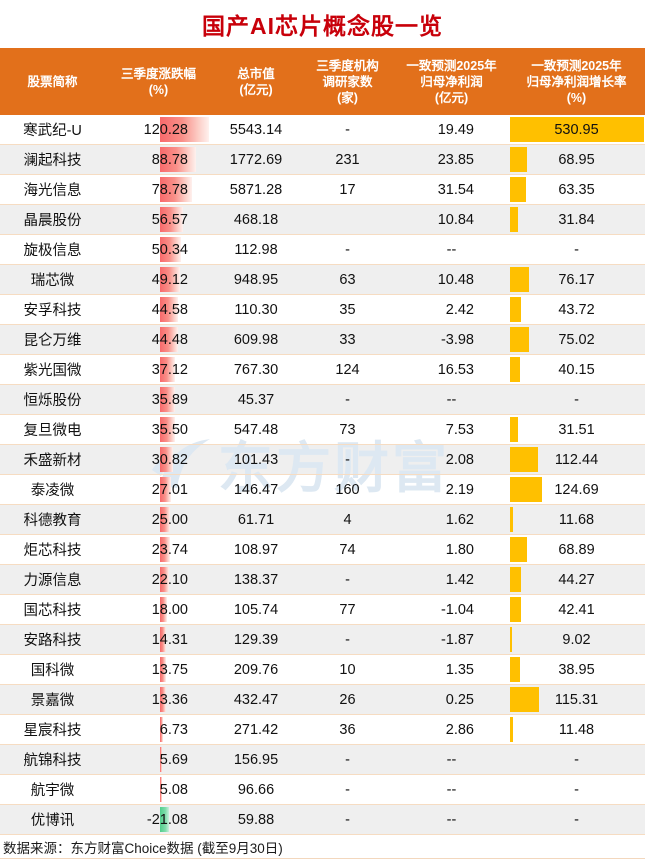 The image size is (645, 865). I want to click on profit-cell: 7.53, so click(451, 429).